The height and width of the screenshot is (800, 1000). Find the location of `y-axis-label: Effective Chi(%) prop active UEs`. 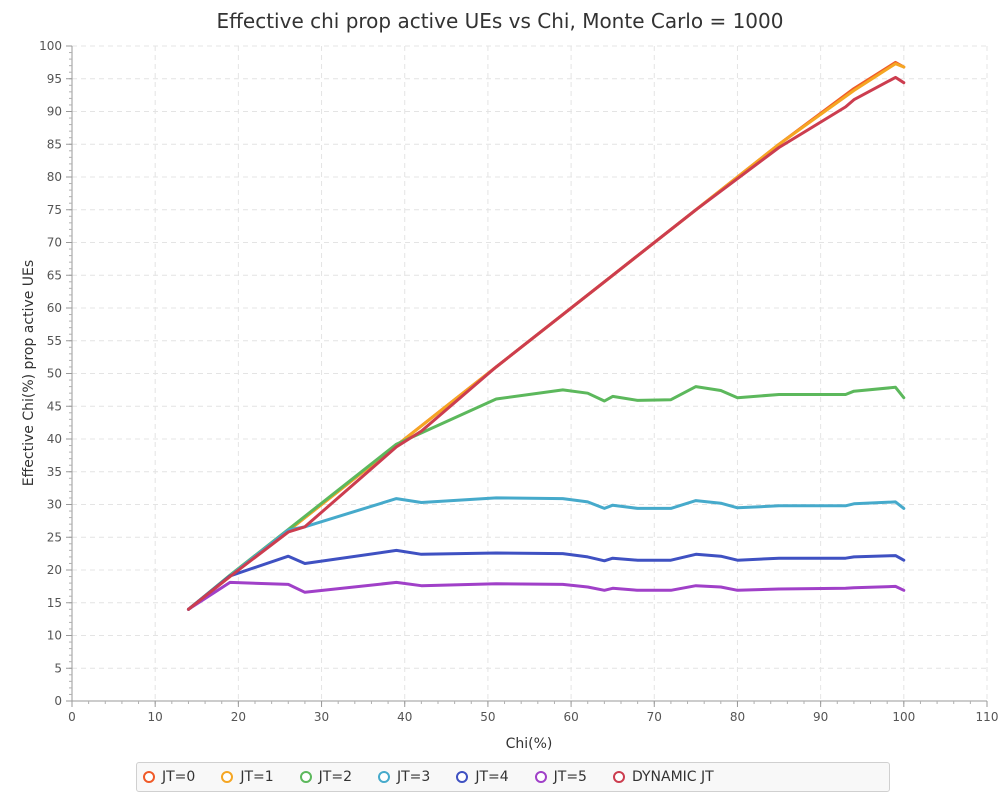

y-axis-label: Effective Chi(%) prop active UEs is located at coordinates (29, 373).